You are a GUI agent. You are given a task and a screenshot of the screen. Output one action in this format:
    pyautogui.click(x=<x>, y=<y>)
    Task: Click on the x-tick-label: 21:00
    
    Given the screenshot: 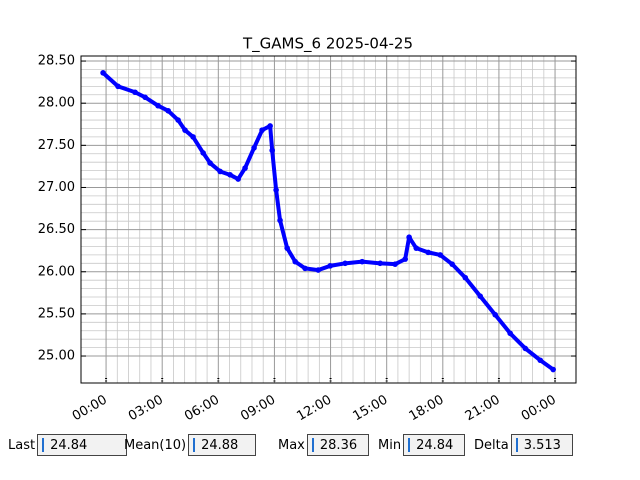 What is the action you would take?
    pyautogui.click(x=483, y=409)
    